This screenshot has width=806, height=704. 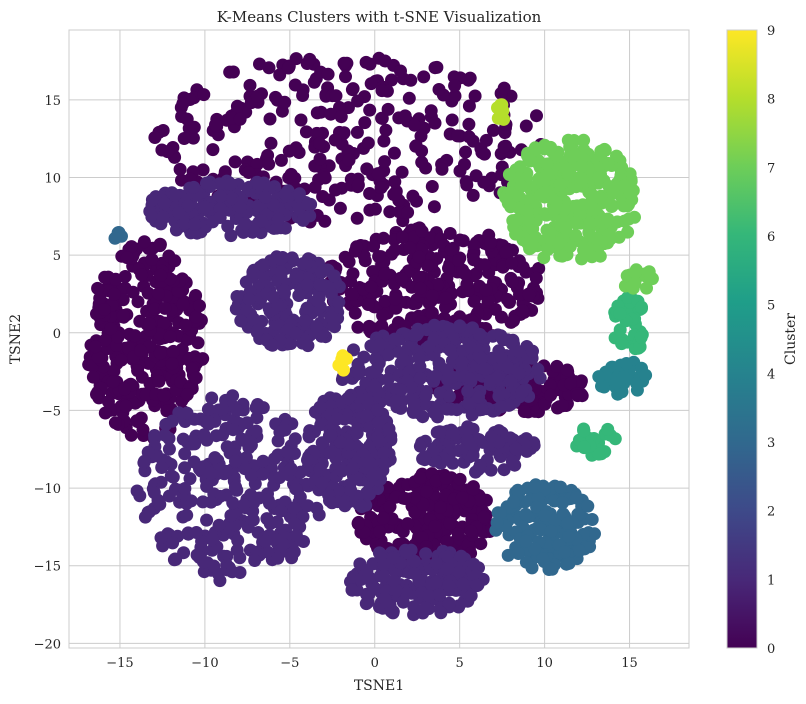 I want to click on colorbar-tick-label: 6, so click(x=771, y=237).